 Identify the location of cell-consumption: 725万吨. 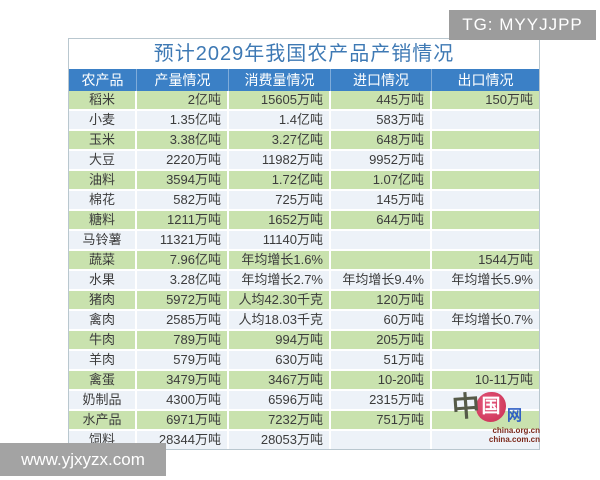
(280, 200).